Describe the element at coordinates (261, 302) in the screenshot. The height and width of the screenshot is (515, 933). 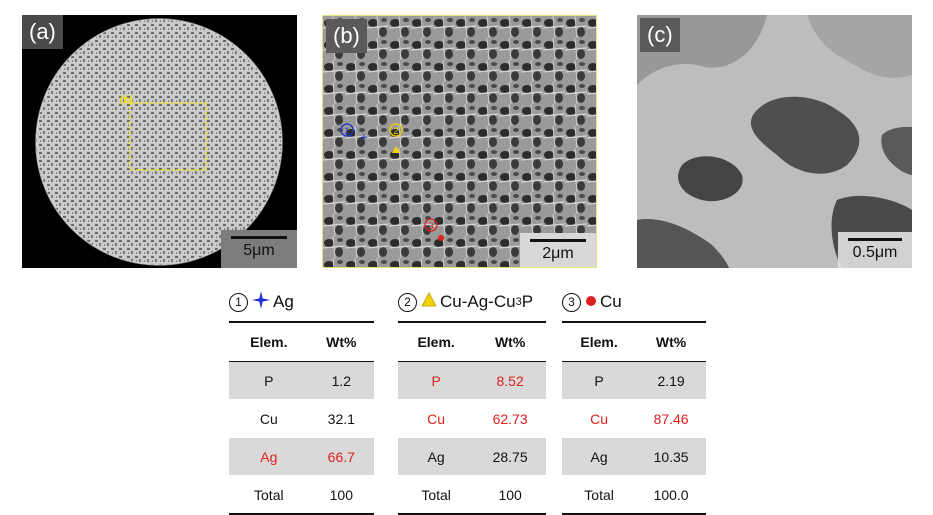
I see `blue-star-icon` at that location.